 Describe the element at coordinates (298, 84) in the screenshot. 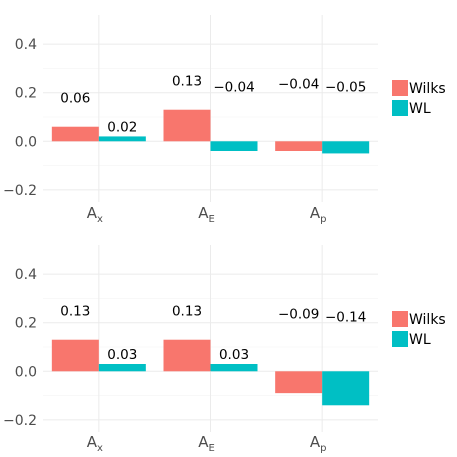

I see `data-label-wilks-3: −0.04` at that location.